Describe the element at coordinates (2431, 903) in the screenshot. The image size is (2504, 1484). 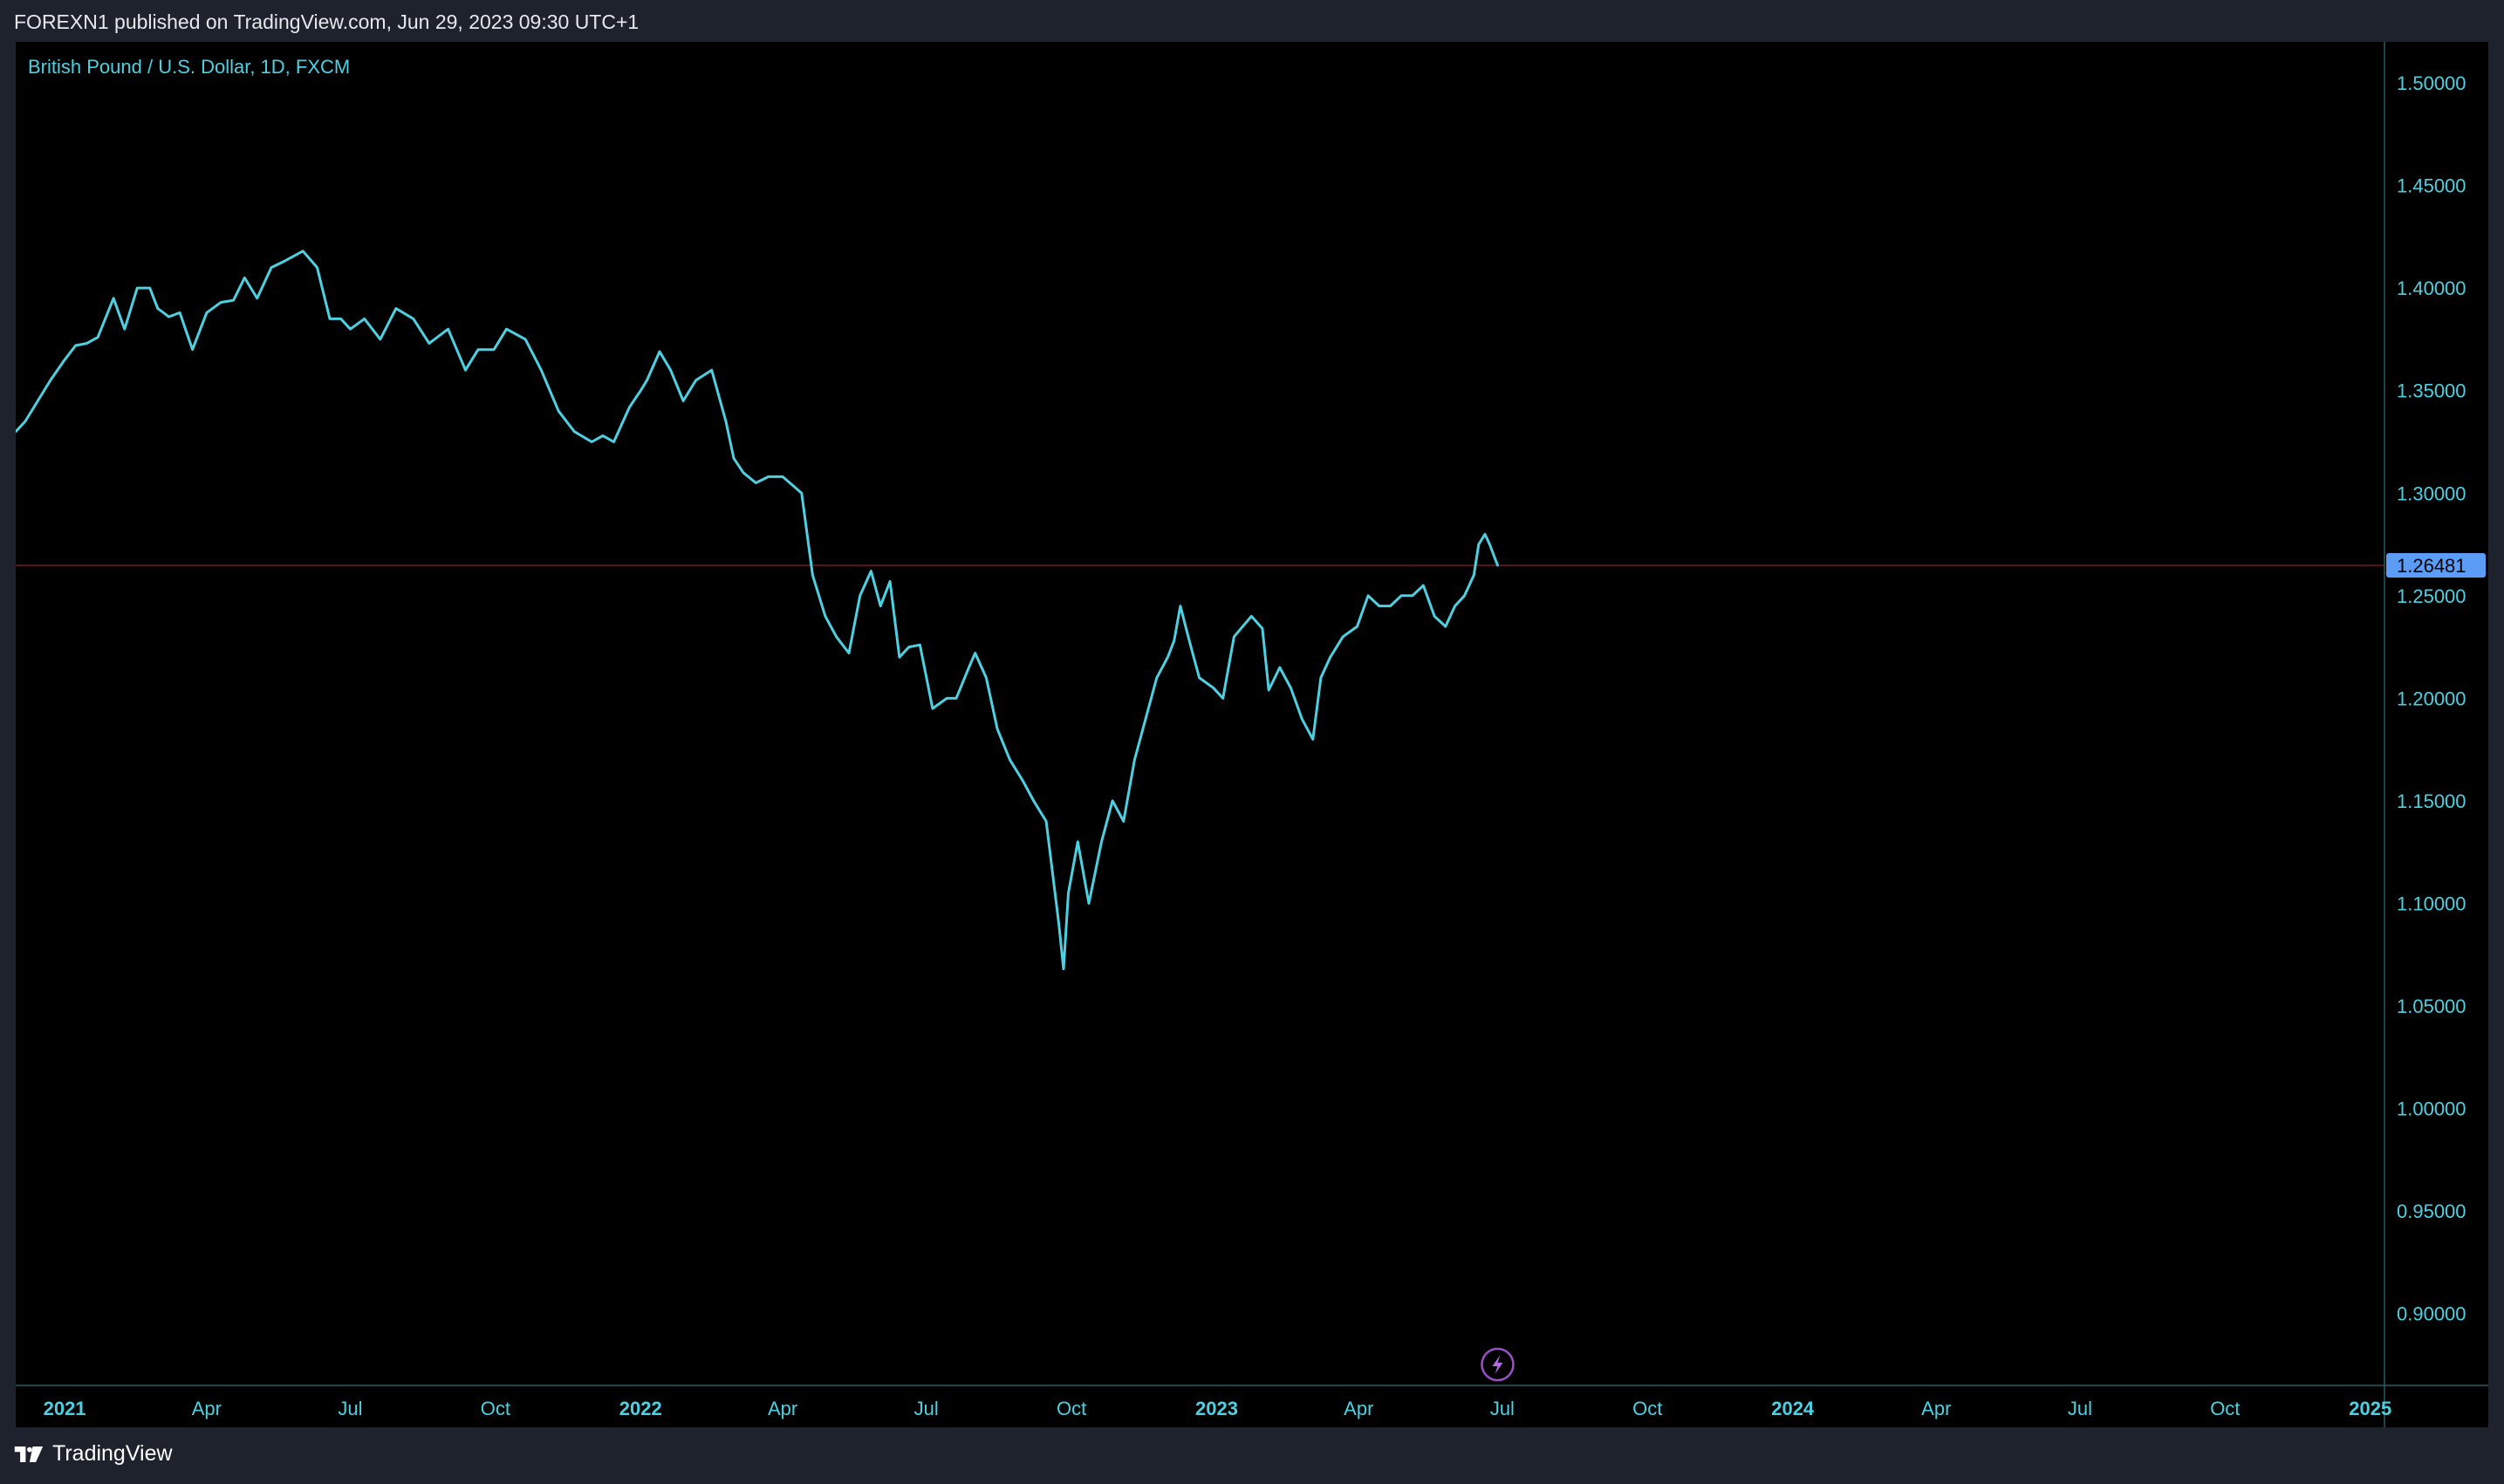
I see `y-tick-label: 1.10000` at that location.